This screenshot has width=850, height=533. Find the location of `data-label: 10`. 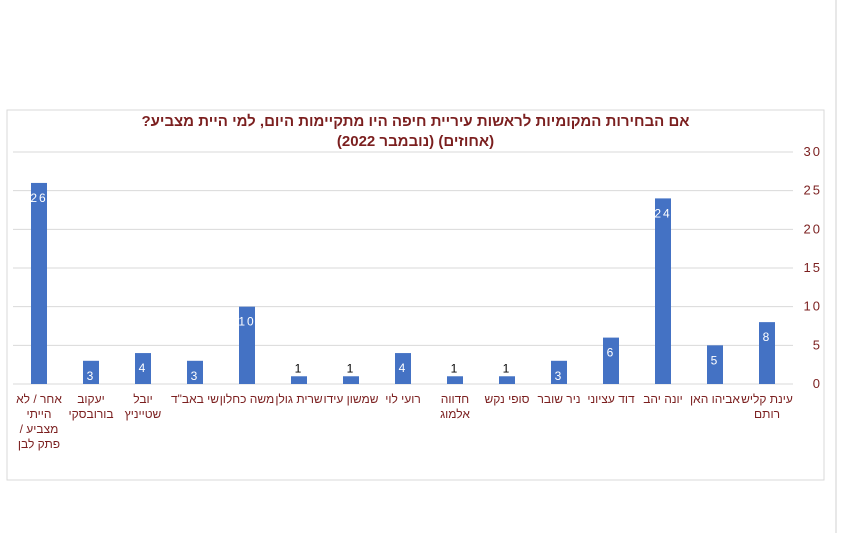

data-label: 10 is located at coordinates (246, 322).